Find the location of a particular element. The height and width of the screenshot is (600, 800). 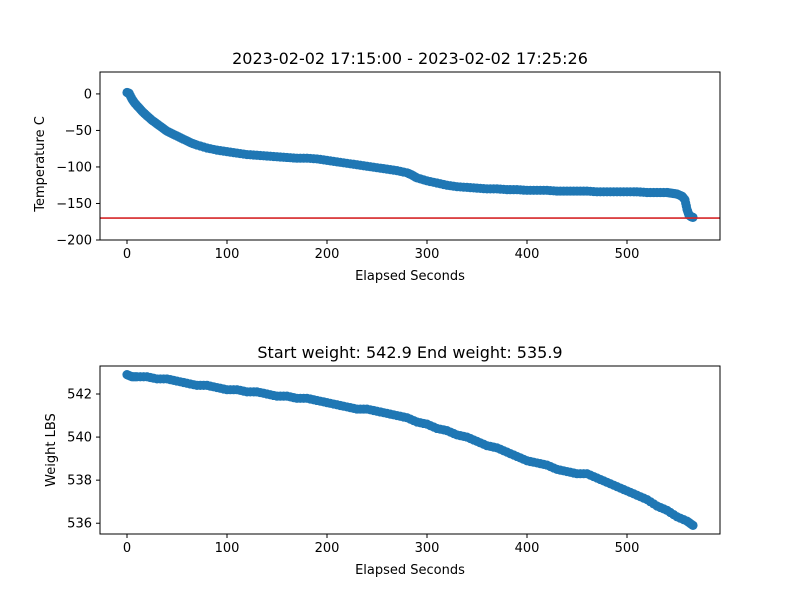

weight-y-axis-label: Weight LBS is located at coordinates (51, 450).